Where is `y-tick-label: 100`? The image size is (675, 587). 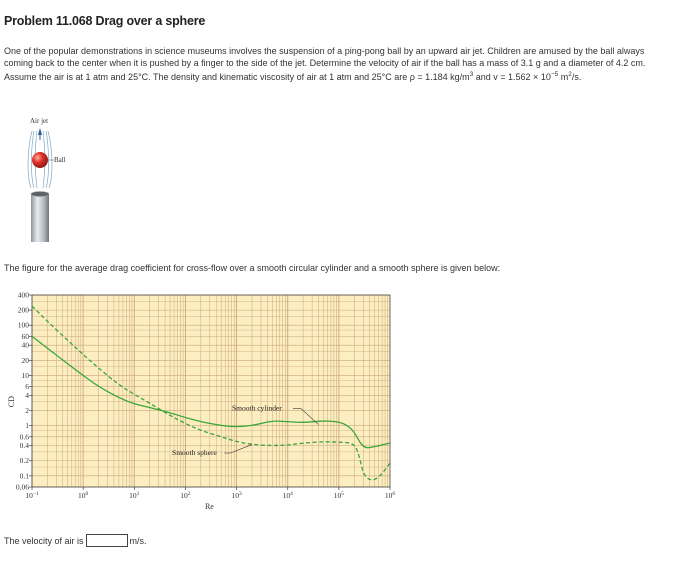 y-tick-label: 100 is located at coordinates (24, 325).